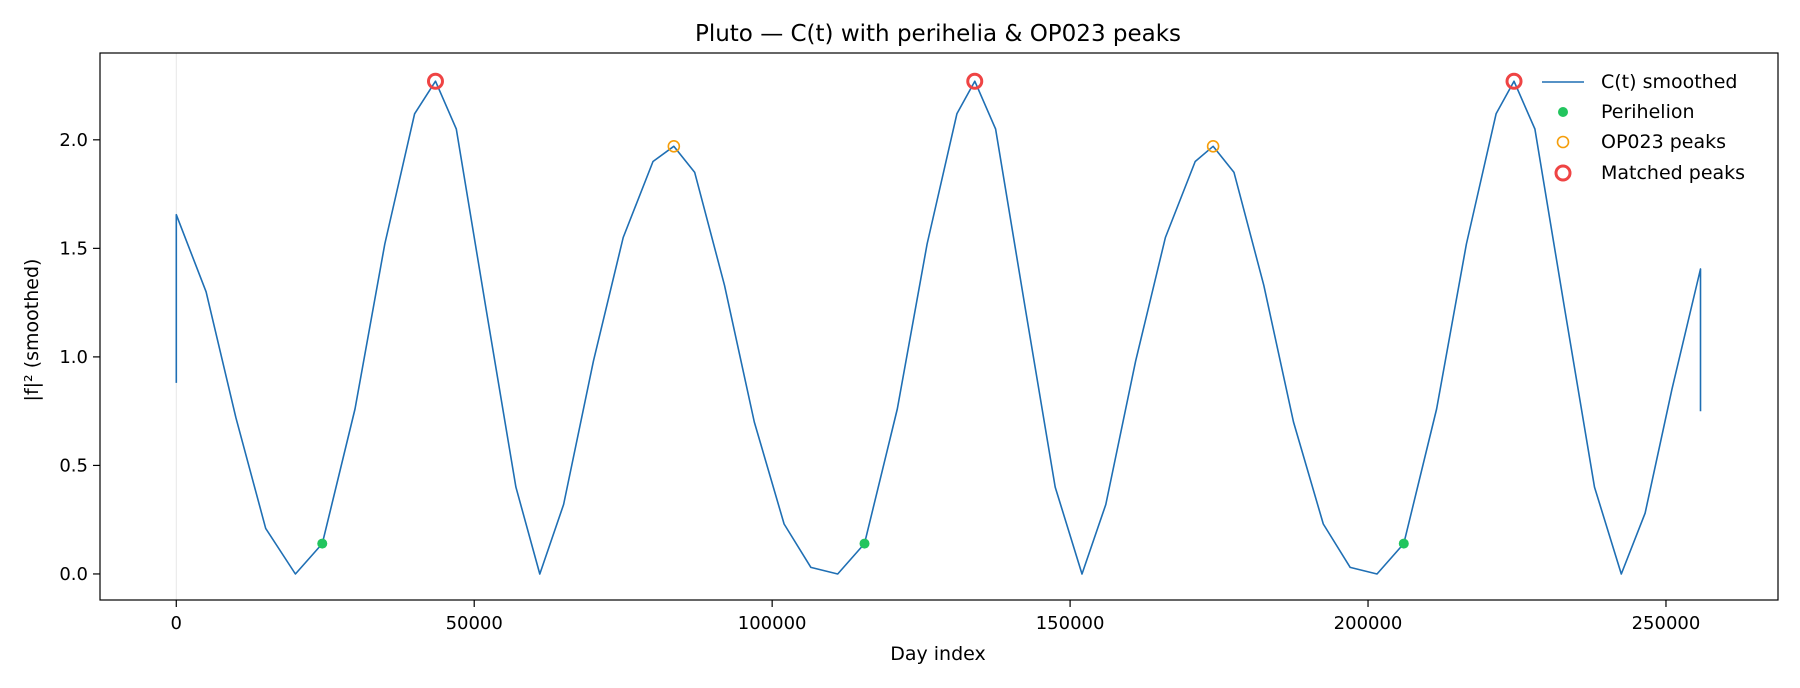  What do you see at coordinates (1563, 112) in the screenshot?
I see `legend-perihelion-swatch` at bounding box center [1563, 112].